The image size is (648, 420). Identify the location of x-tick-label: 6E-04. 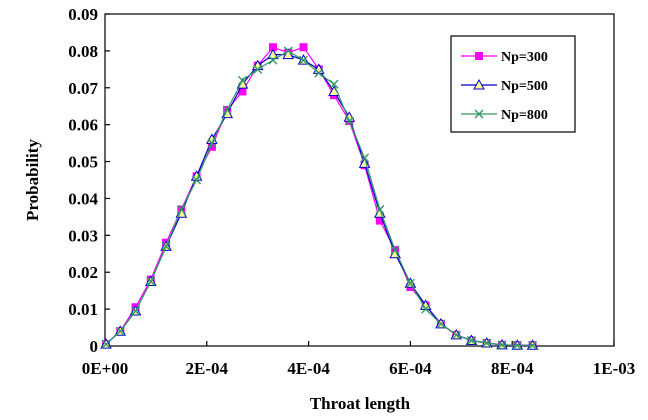
(410, 368).